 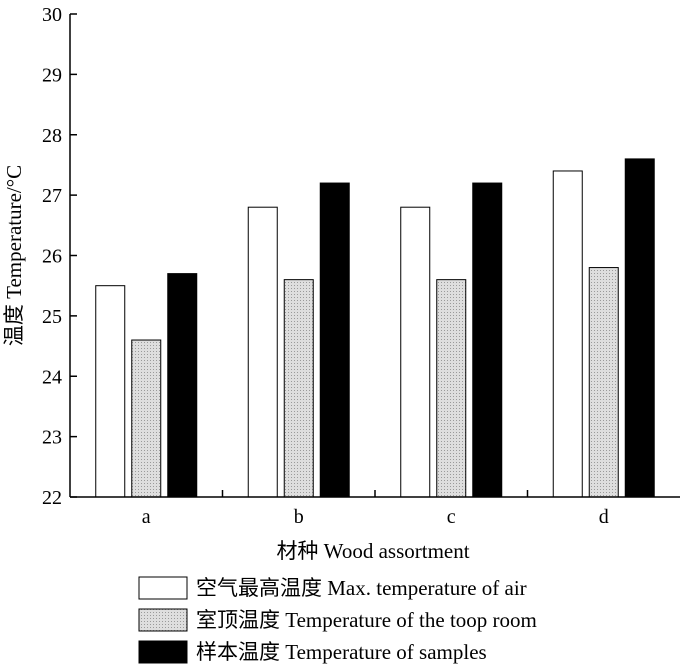 I want to click on y-tick-label: 28, so click(x=52, y=136).